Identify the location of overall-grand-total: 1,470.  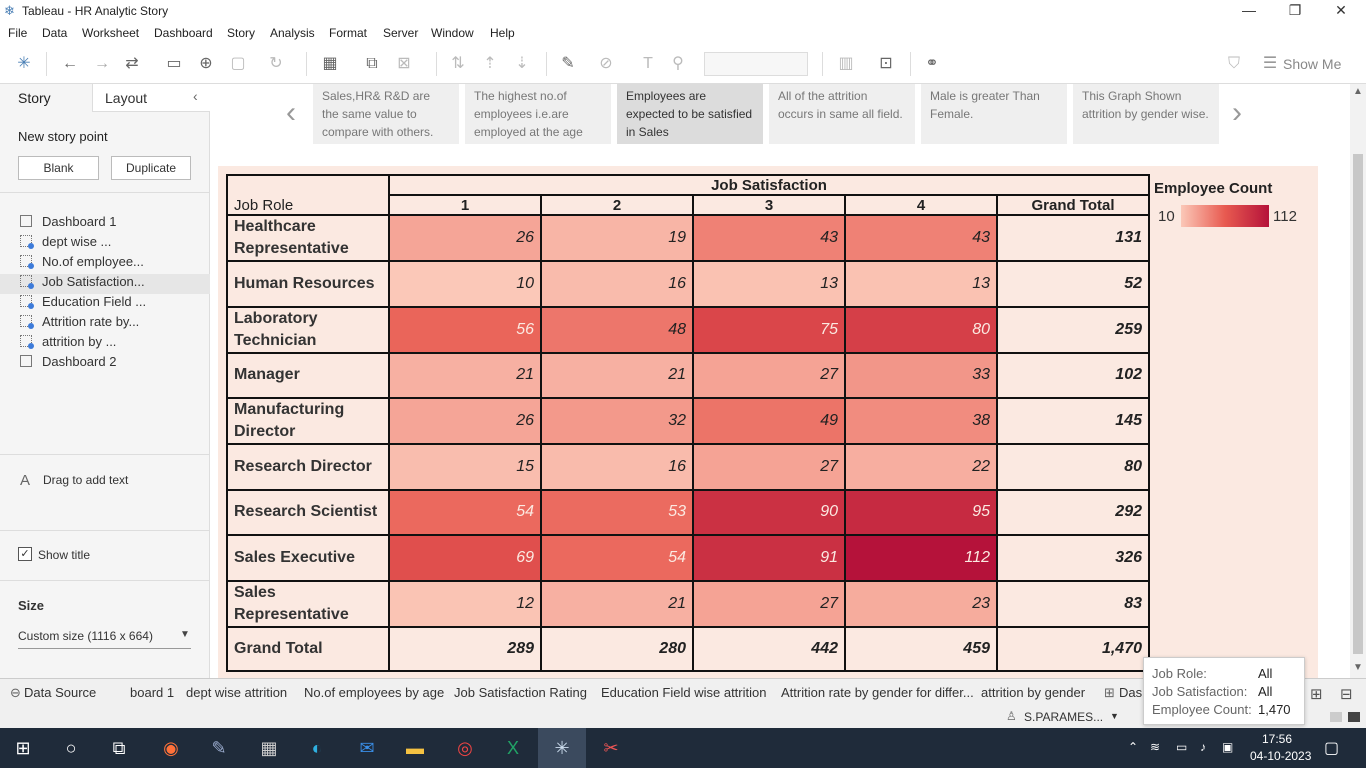
(1073, 648).